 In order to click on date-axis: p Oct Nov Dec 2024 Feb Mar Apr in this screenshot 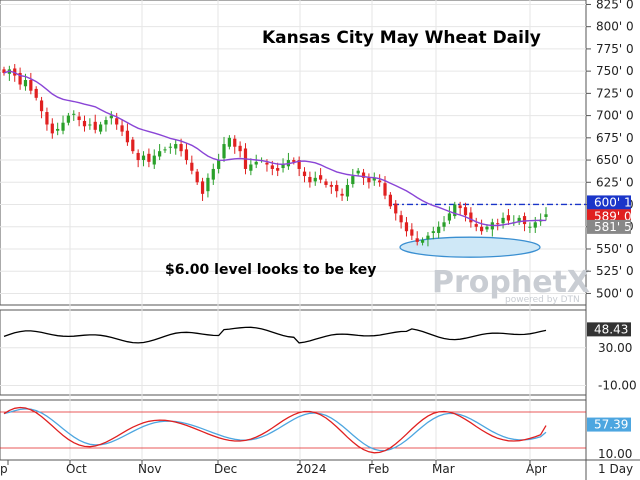, I will do `click(273, 468)`.